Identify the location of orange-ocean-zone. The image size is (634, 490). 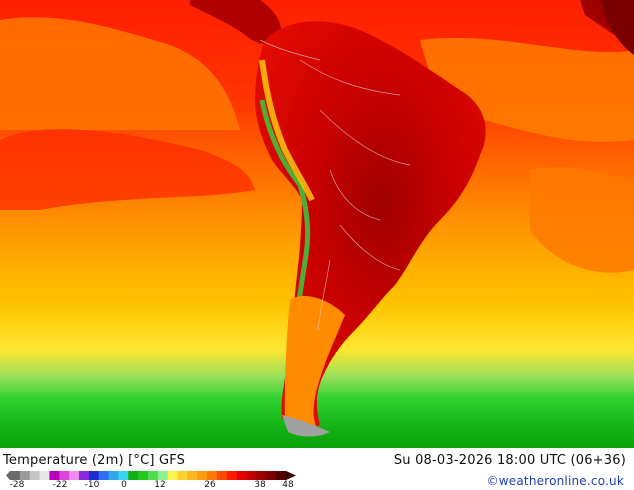
(120, 74).